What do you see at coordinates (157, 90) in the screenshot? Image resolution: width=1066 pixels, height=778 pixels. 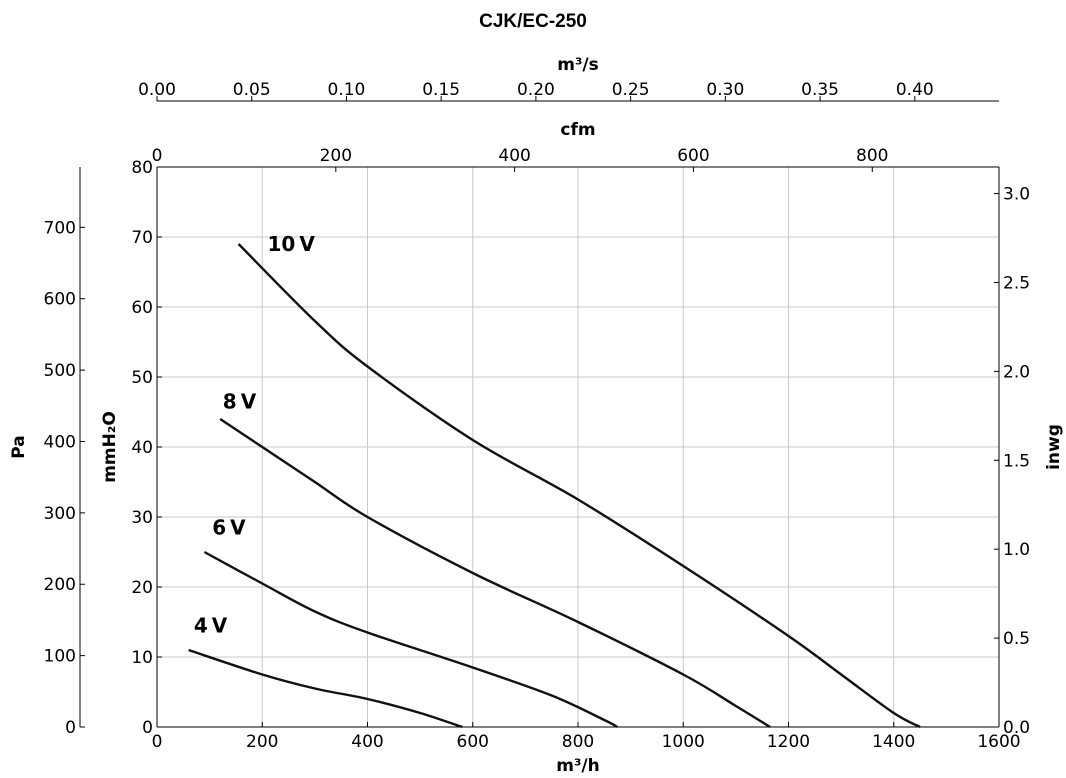 I see `m3s-tick-label: 0.00` at bounding box center [157, 90].